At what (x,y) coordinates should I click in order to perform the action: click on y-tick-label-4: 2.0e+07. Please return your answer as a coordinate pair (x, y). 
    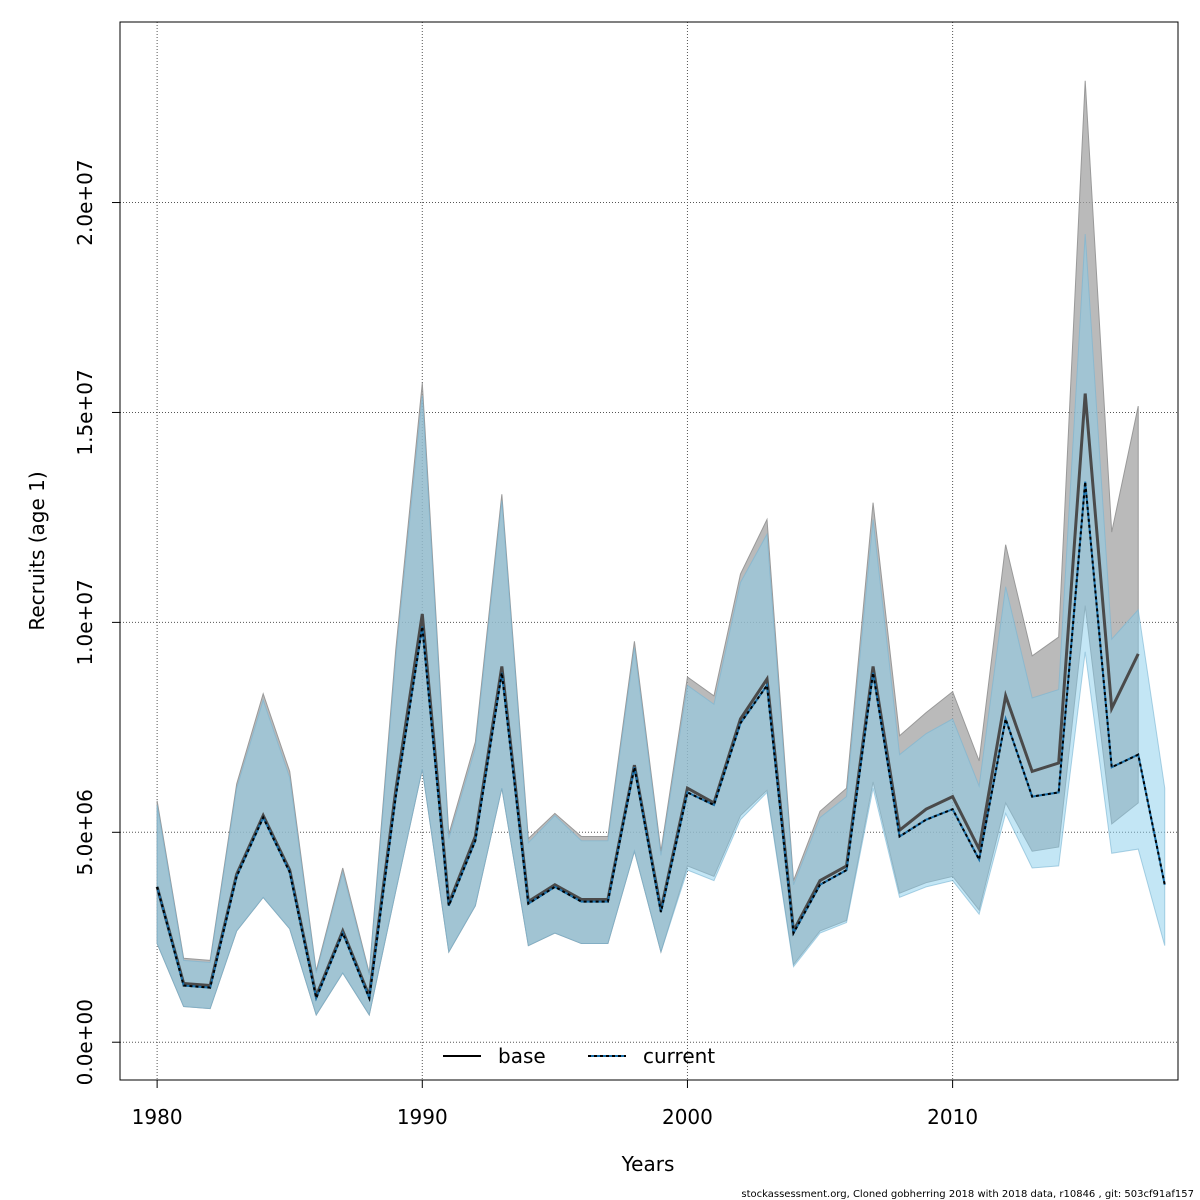
    Looking at the image, I should click on (85, 202).